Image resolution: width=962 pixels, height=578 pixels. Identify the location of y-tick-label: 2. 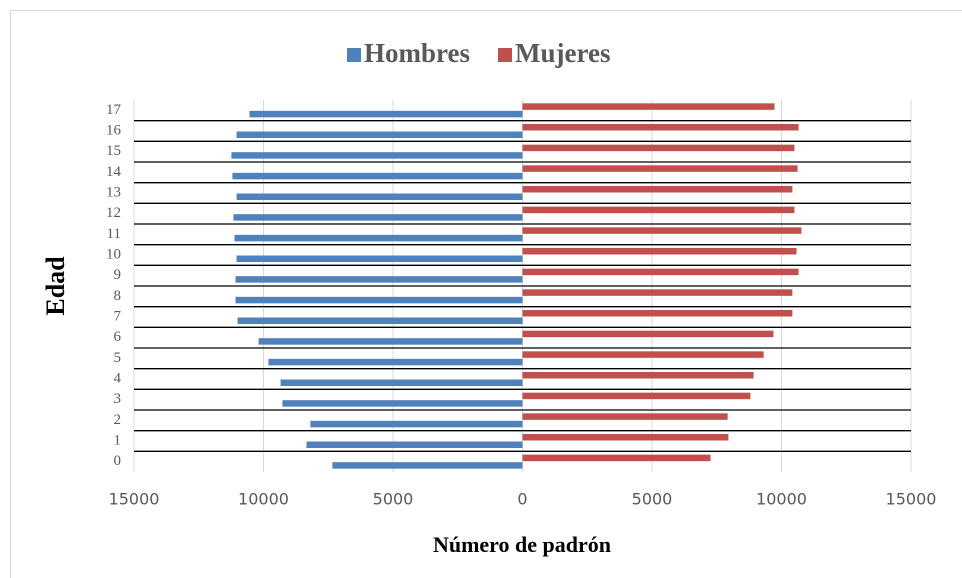
(118, 420).